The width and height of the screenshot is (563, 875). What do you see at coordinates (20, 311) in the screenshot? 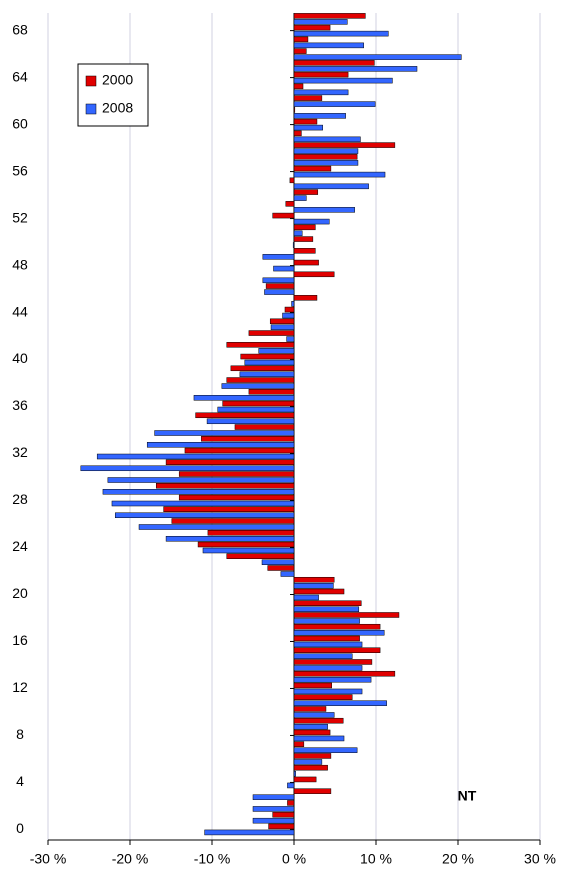
I see `y-tick-label: 44` at bounding box center [20, 311].